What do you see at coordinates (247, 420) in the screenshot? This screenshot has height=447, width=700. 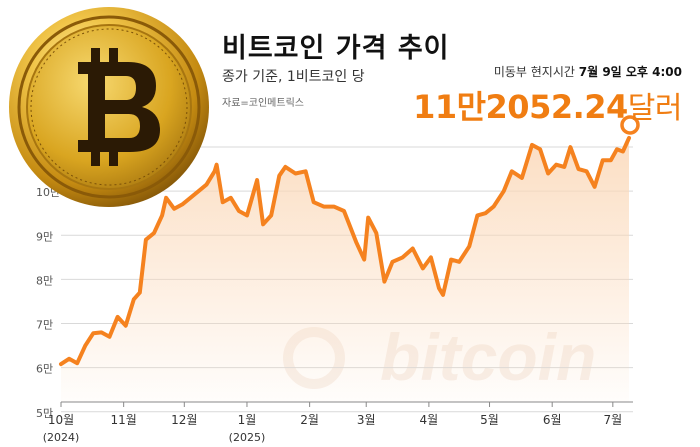 I see `x-tick-label: 1월` at bounding box center [247, 420].